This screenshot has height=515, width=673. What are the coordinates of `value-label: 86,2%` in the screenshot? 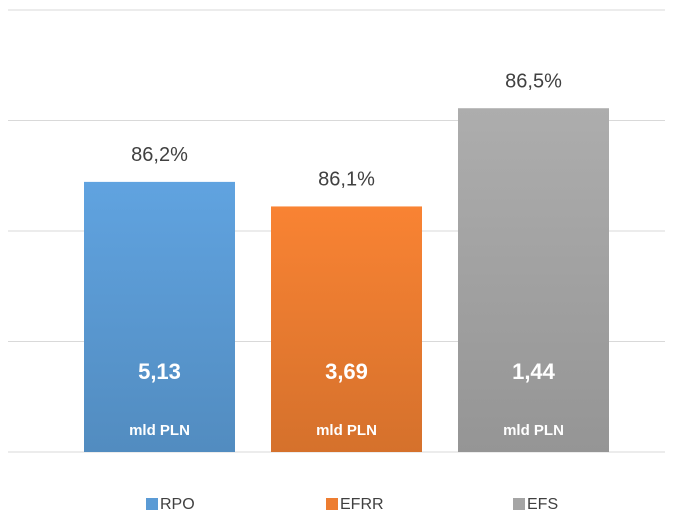 It's located at (159, 155).